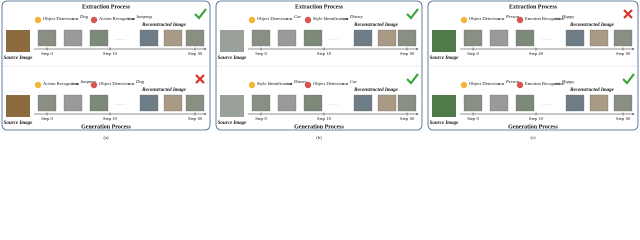 The height and width of the screenshot is (240, 640). What do you see at coordinates (331, 18) in the screenshot?
I see `operation-name: Style Identification` at bounding box center [331, 18].